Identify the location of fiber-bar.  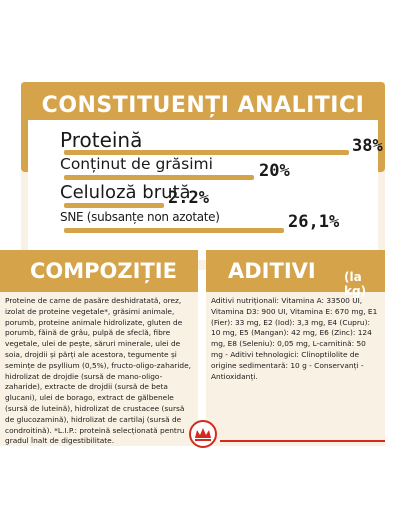
(114, 205).